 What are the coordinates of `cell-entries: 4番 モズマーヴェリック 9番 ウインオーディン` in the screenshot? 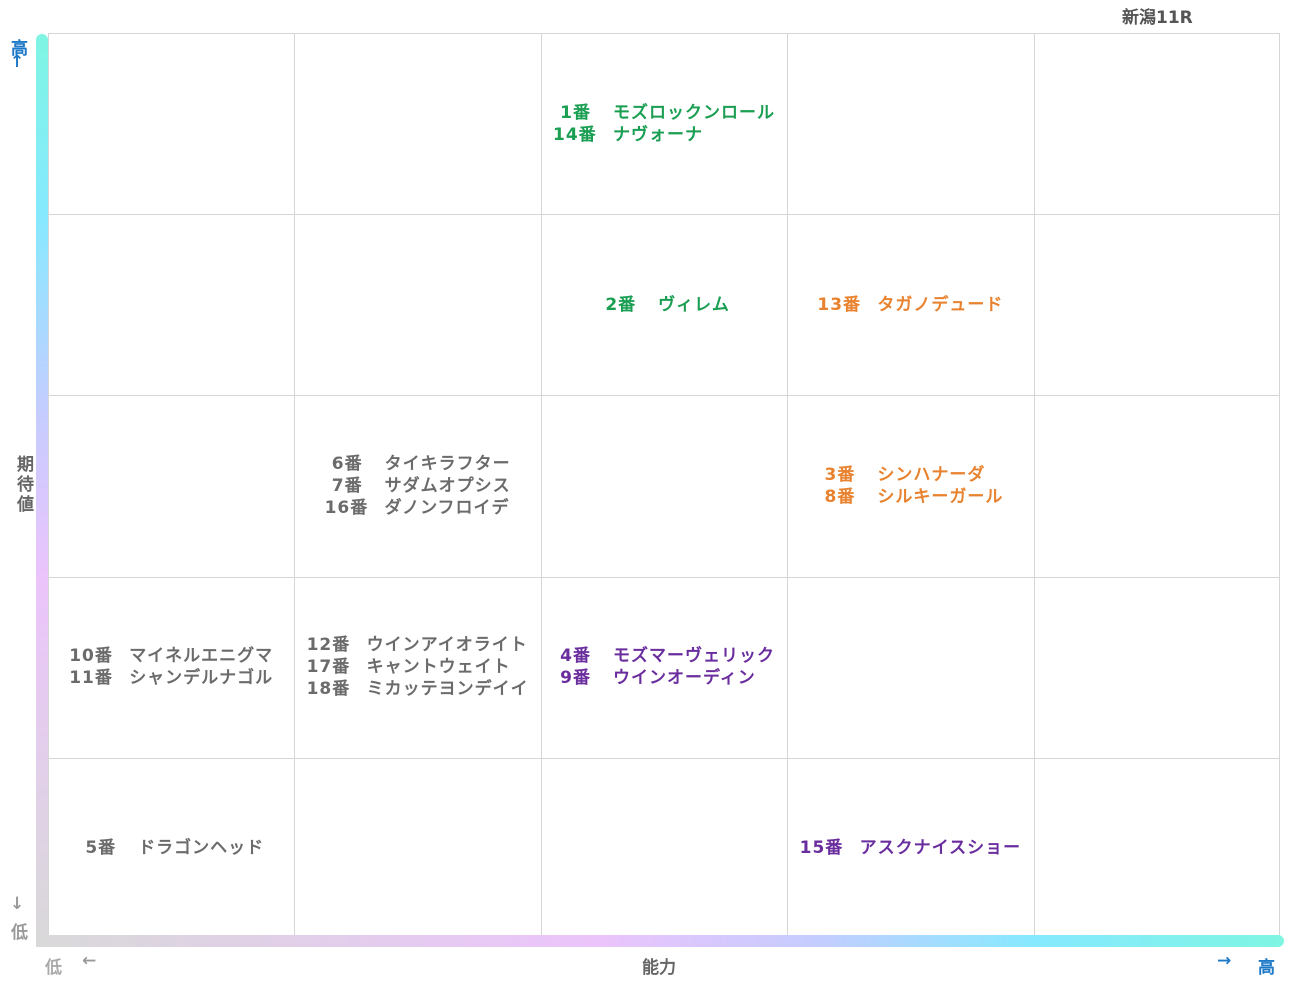 It's located at (664, 667).